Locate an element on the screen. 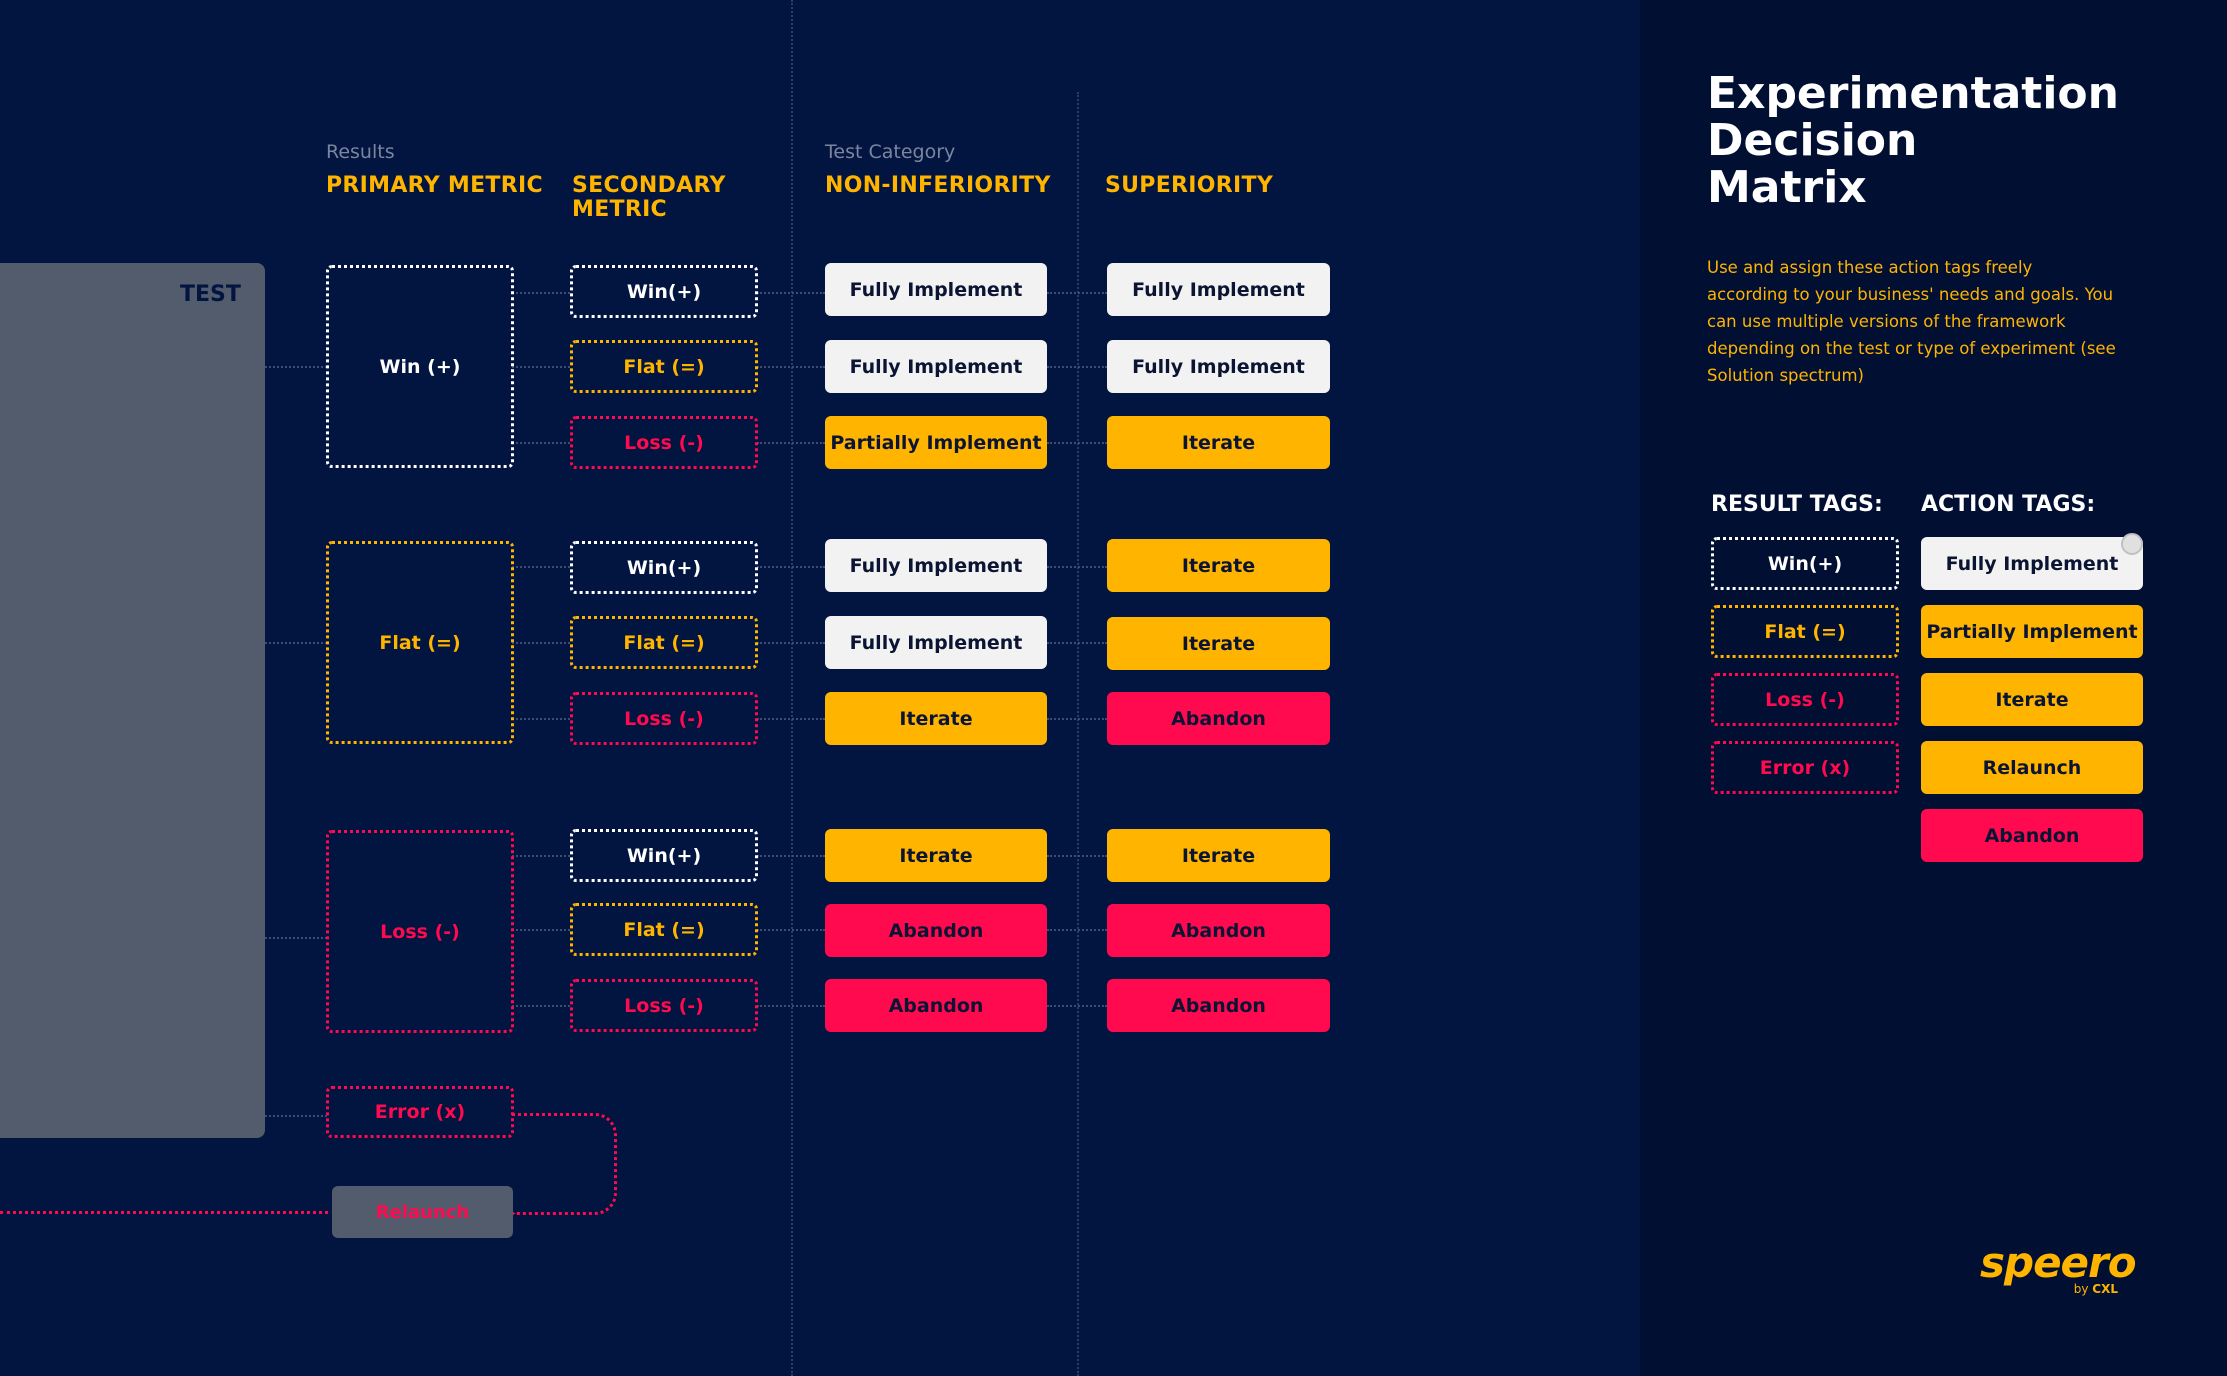  page-title: Experimentation Decision Matrix is located at coordinates (1917, 140).